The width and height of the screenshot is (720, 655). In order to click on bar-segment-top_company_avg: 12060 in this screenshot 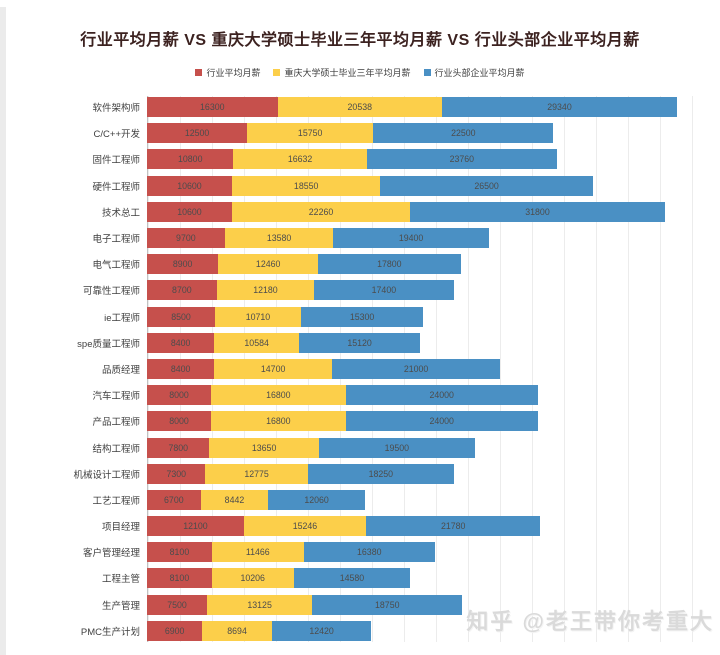, I will do `click(316, 499)`.